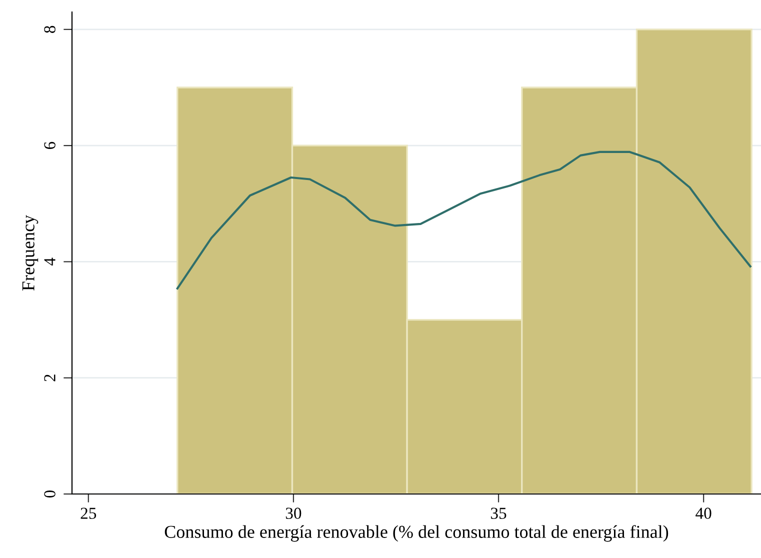 The height and width of the screenshot is (558, 761). What do you see at coordinates (704, 513) in the screenshot?
I see `x-tick-label: 40` at bounding box center [704, 513].